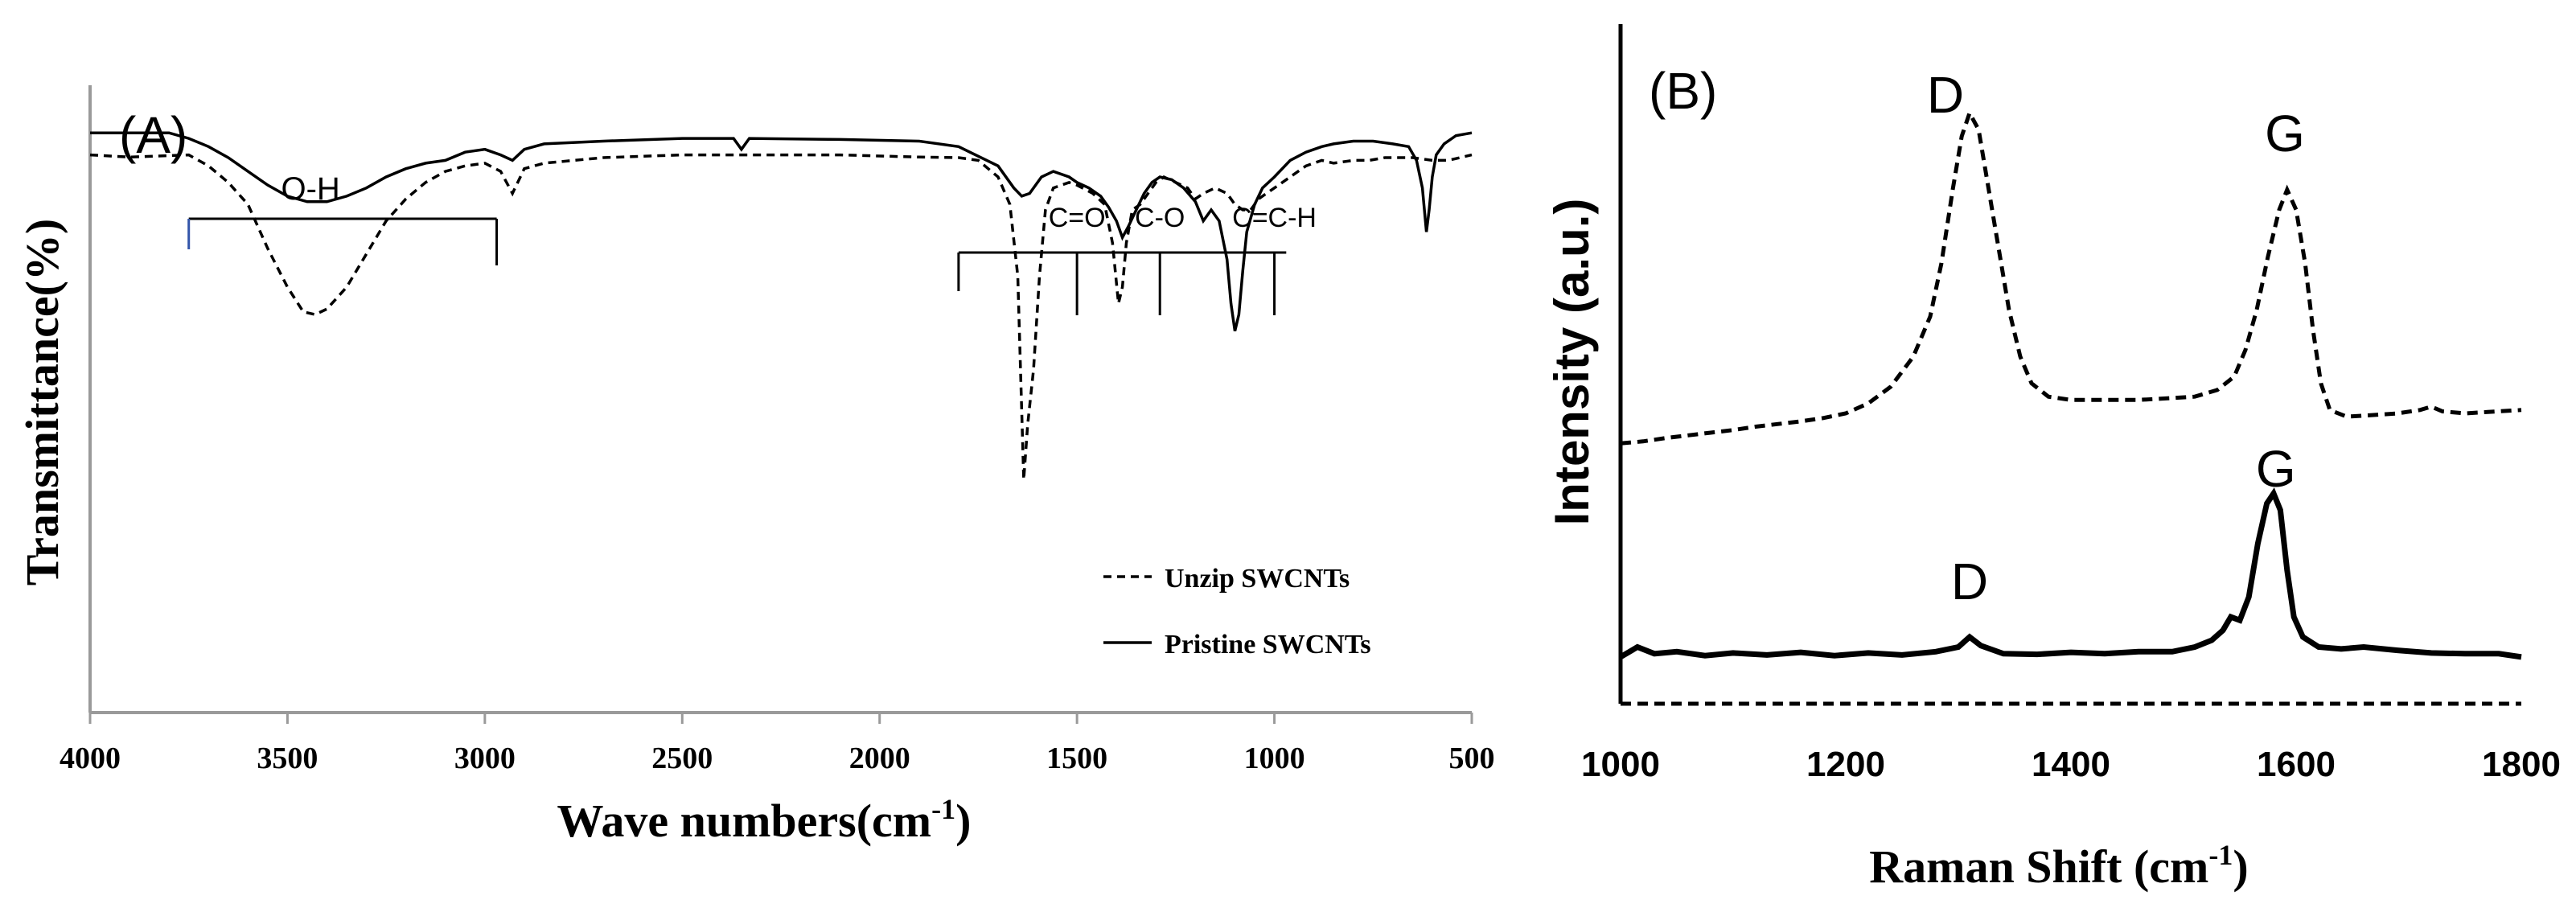 The height and width of the screenshot is (908, 2576). I want to click on a-x-tick-label: 3000, so click(485, 758).